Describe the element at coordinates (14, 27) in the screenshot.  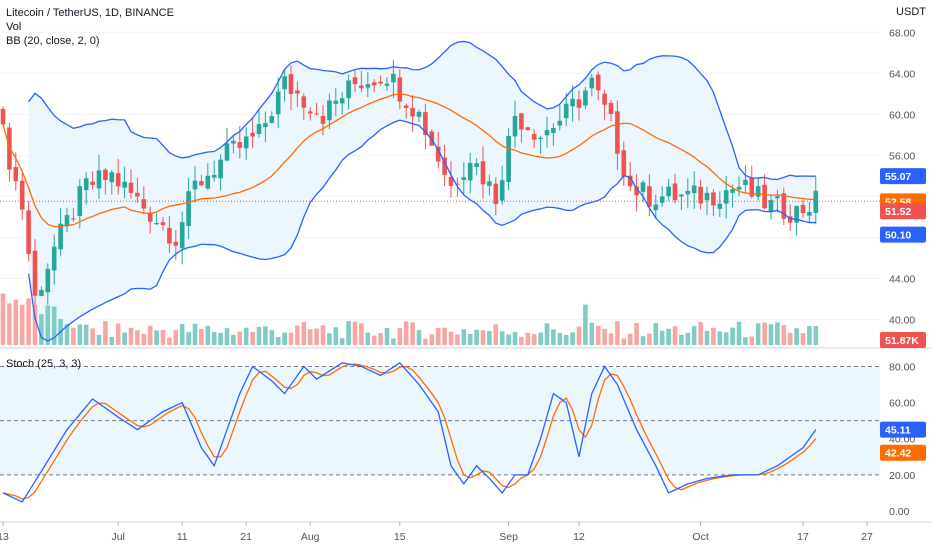
I see `vol-label: Vol` at that location.